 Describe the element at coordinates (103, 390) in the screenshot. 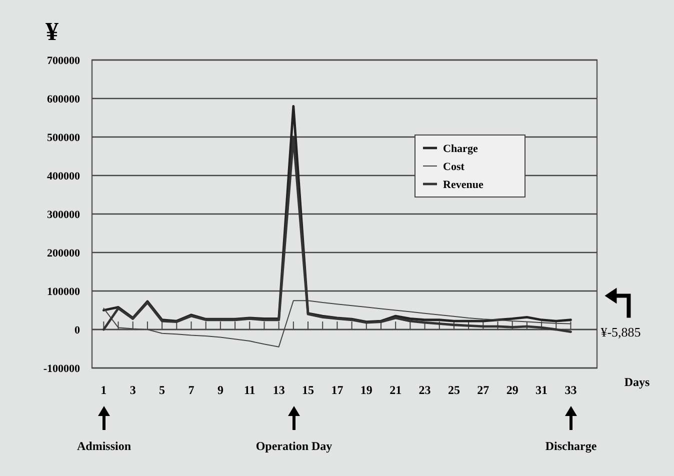

I see `x-tick-label: 1` at that location.